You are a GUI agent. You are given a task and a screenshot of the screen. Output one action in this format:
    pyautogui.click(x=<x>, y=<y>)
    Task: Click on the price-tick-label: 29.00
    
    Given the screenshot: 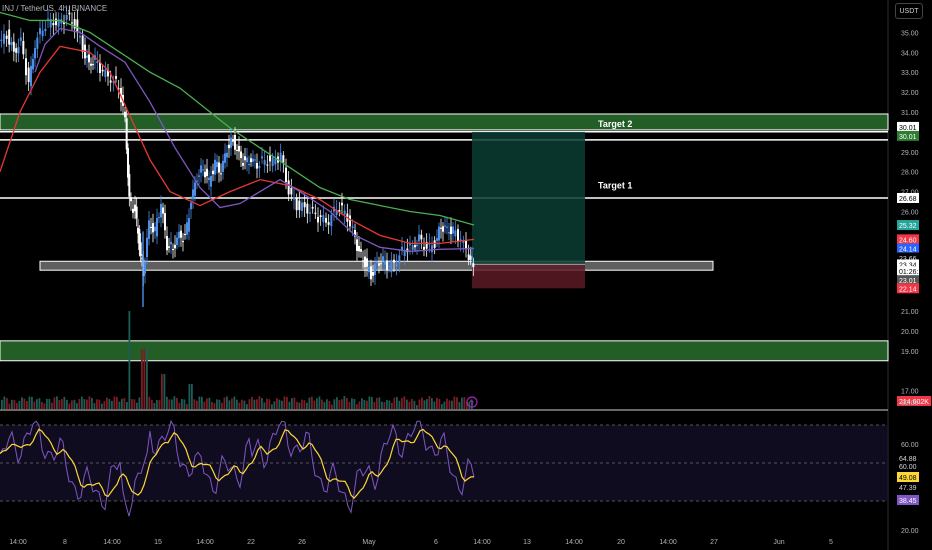 What is the action you would take?
    pyautogui.click(x=910, y=153)
    